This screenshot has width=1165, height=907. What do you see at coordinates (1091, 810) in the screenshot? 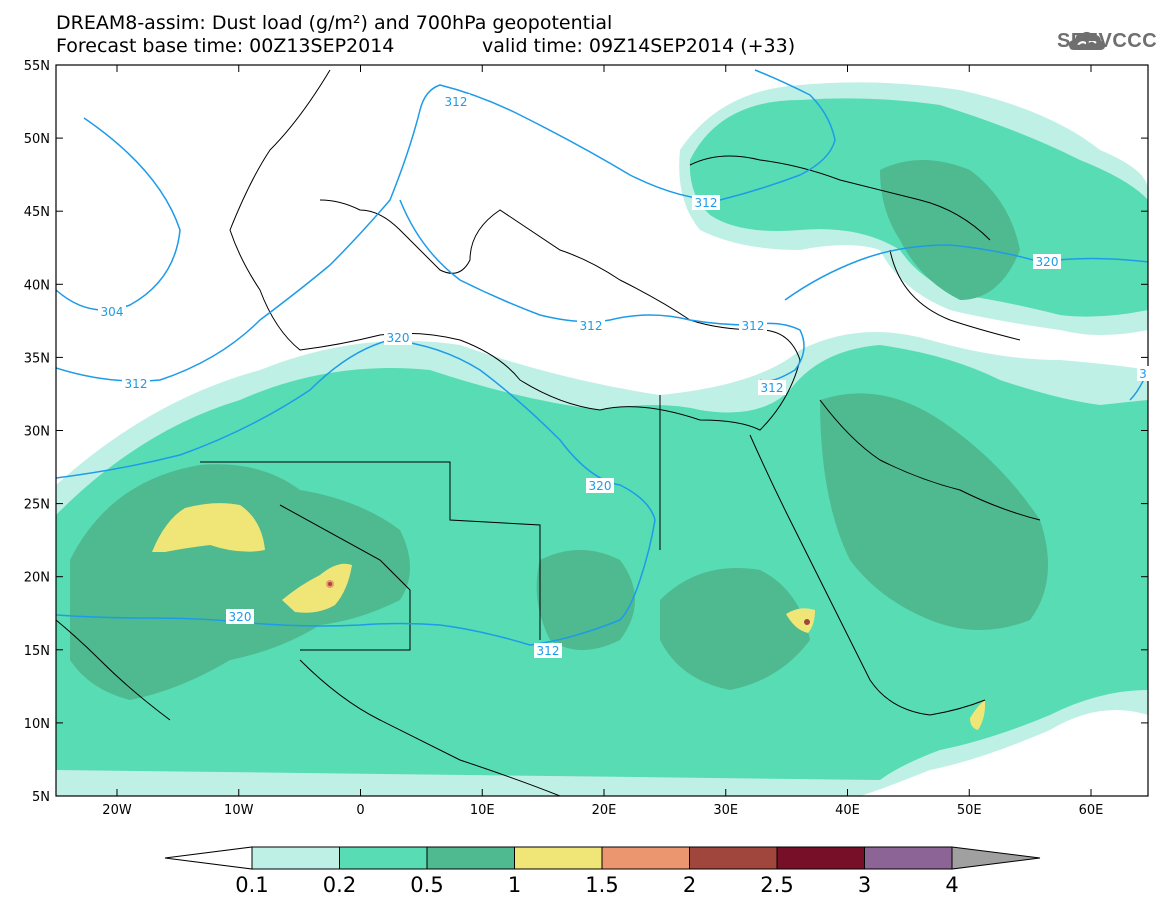
I see `lon-label: 60E` at bounding box center [1091, 810].